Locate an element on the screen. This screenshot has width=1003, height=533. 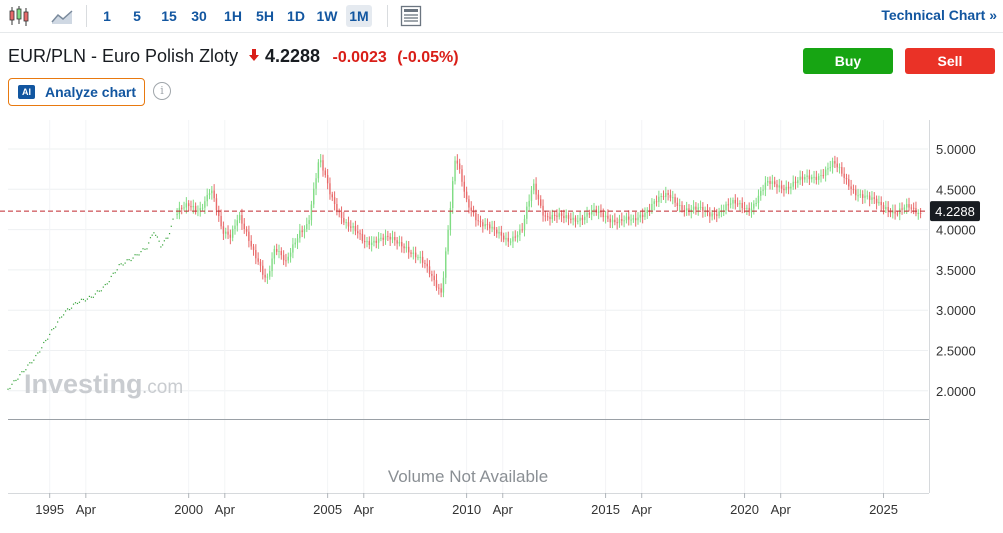
analyze-chart-button: AI Analyze chart is located at coordinates (76, 92).